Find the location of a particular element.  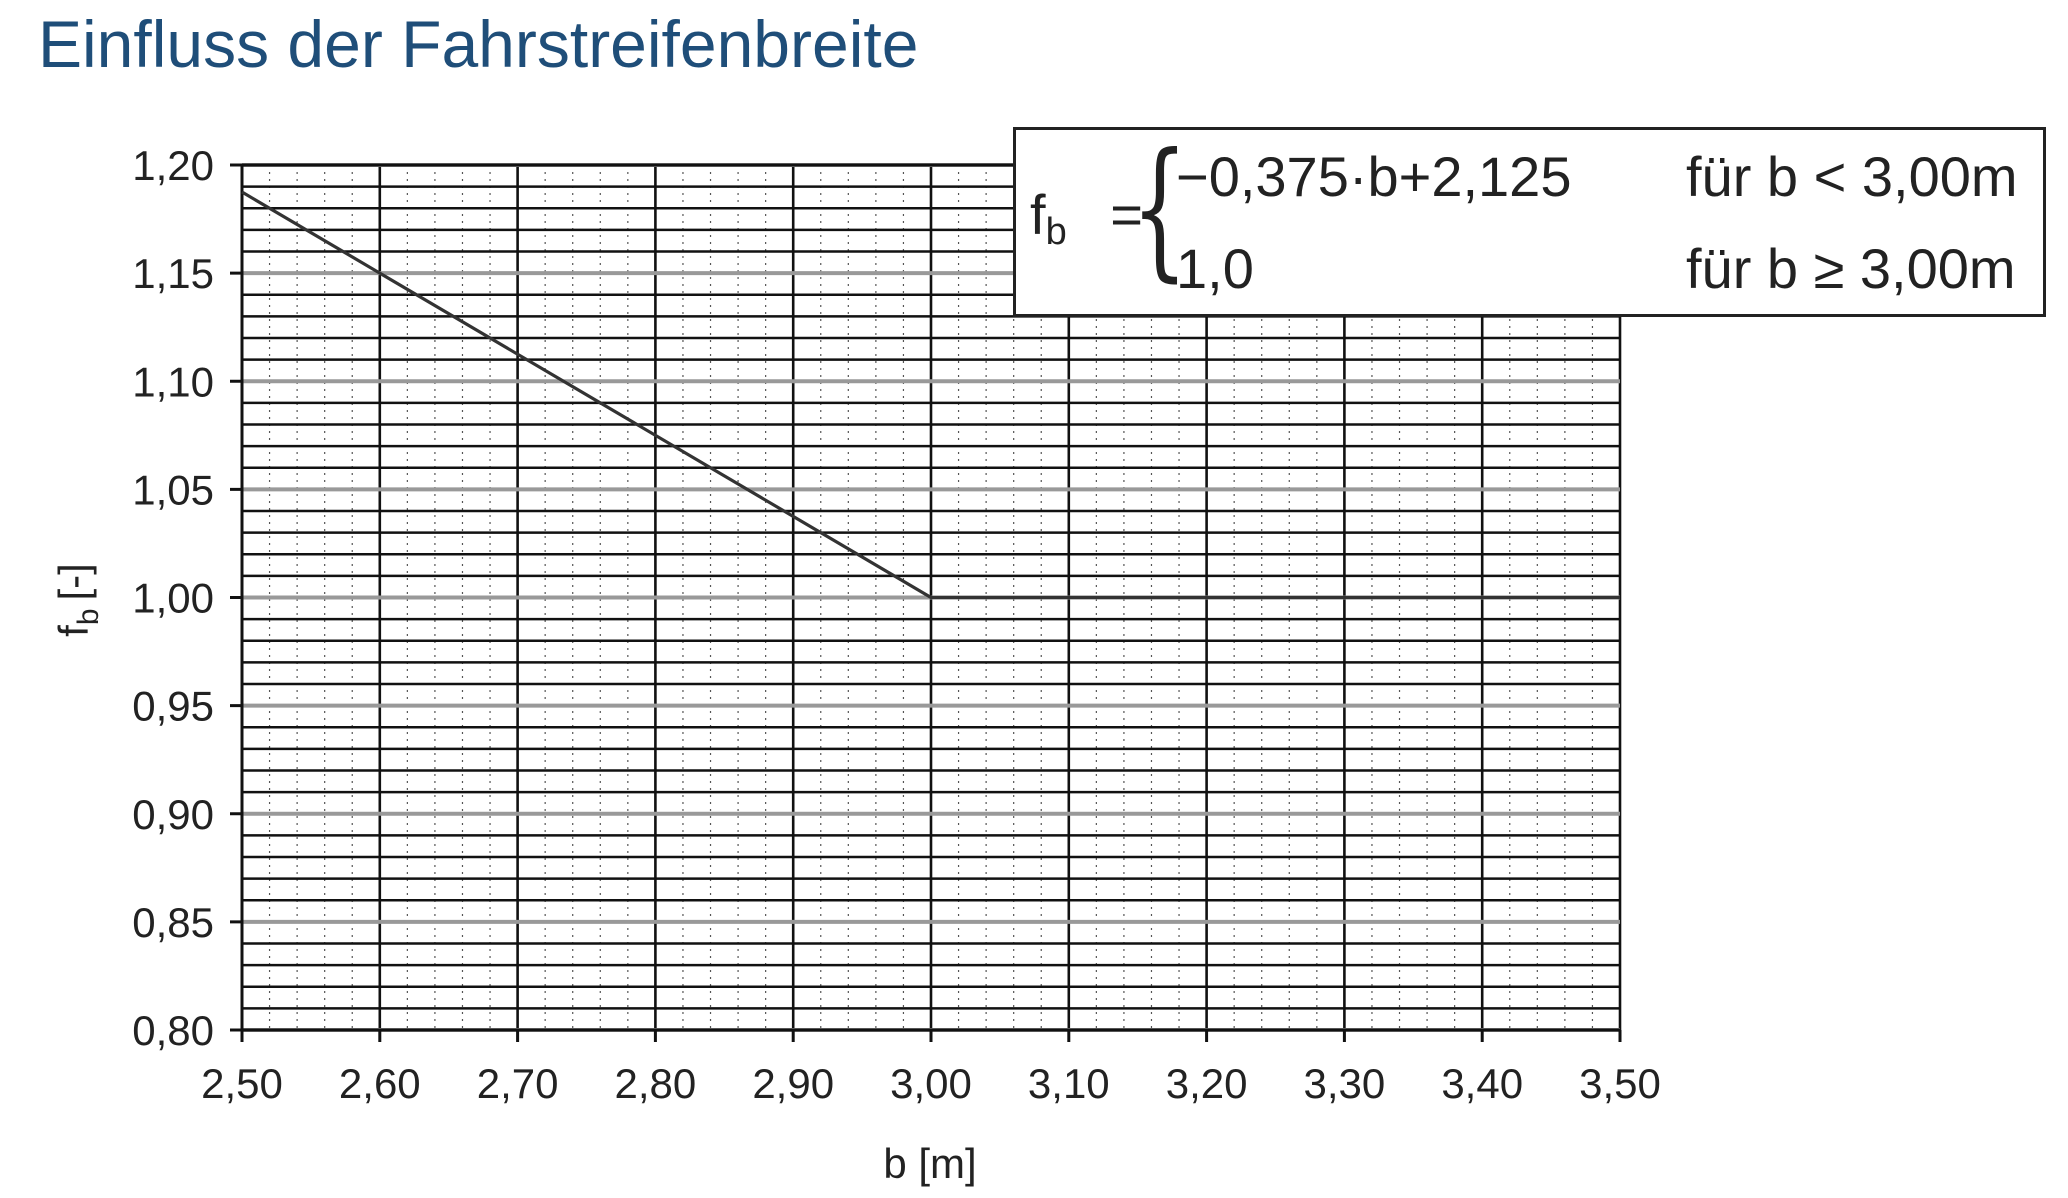

formula-brace: { is located at coordinates (1160, 209).